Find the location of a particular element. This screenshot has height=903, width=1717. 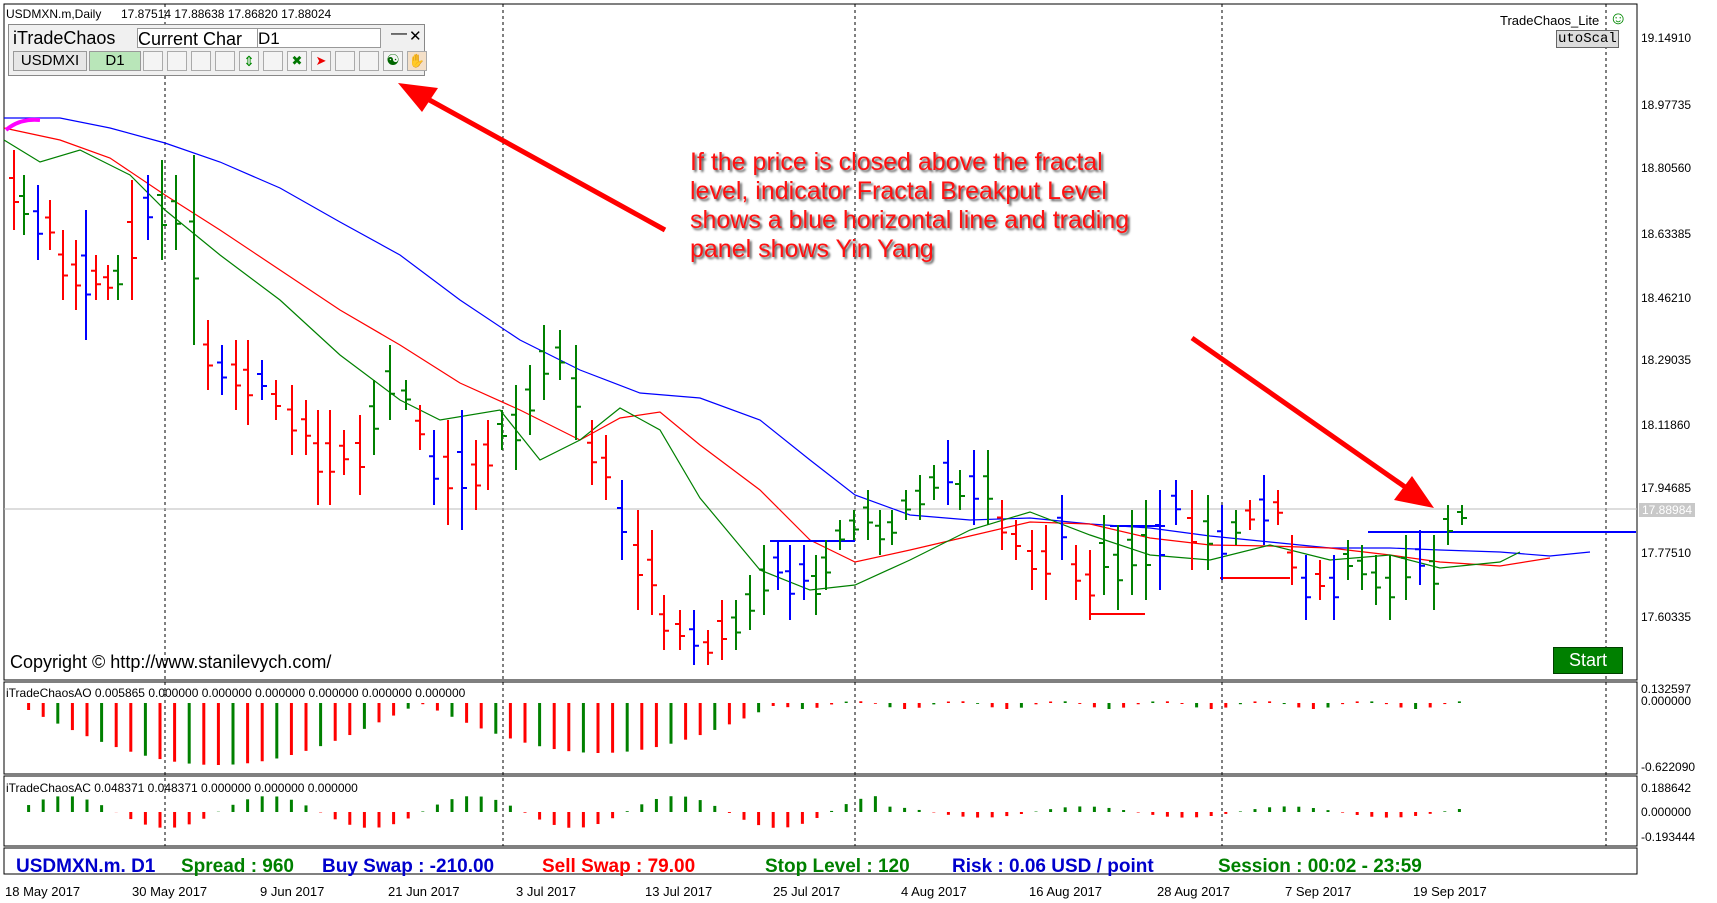

clock-icon is located at coordinates (153, 61).